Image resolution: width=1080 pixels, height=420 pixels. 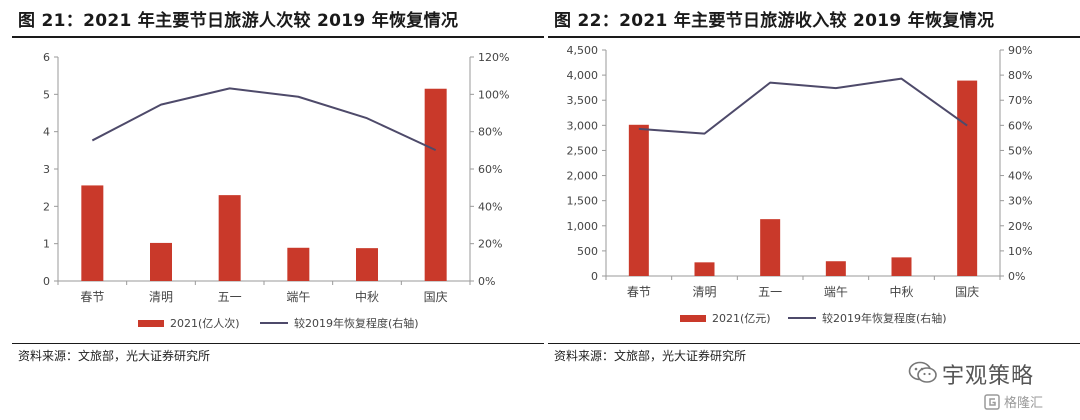 I want to click on watermark: 宇观策略 格隆汇, so click(x=992, y=386).